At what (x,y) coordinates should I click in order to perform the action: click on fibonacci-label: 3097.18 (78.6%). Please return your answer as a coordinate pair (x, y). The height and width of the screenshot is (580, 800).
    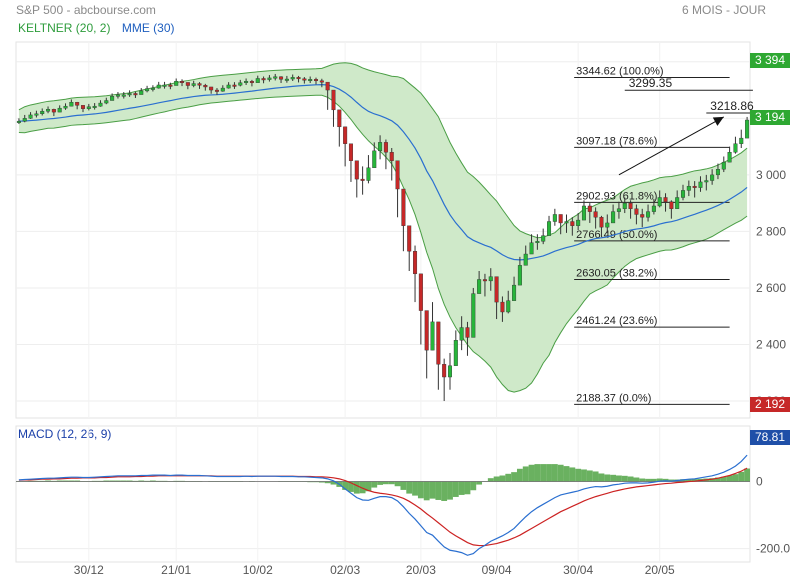
    Looking at the image, I should click on (616, 141).